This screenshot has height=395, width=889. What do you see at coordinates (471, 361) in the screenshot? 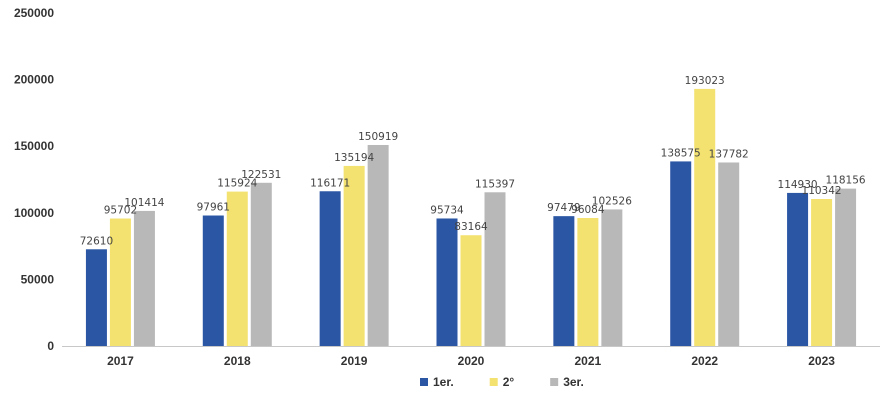
I see `x-tick-label: 2020` at bounding box center [471, 361].